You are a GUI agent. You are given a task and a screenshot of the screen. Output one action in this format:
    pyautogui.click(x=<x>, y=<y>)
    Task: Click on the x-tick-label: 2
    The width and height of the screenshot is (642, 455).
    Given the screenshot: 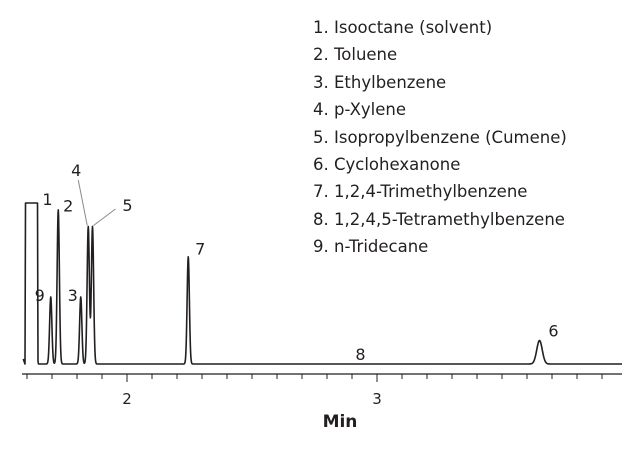 What is the action you would take?
    pyautogui.click(x=127, y=399)
    